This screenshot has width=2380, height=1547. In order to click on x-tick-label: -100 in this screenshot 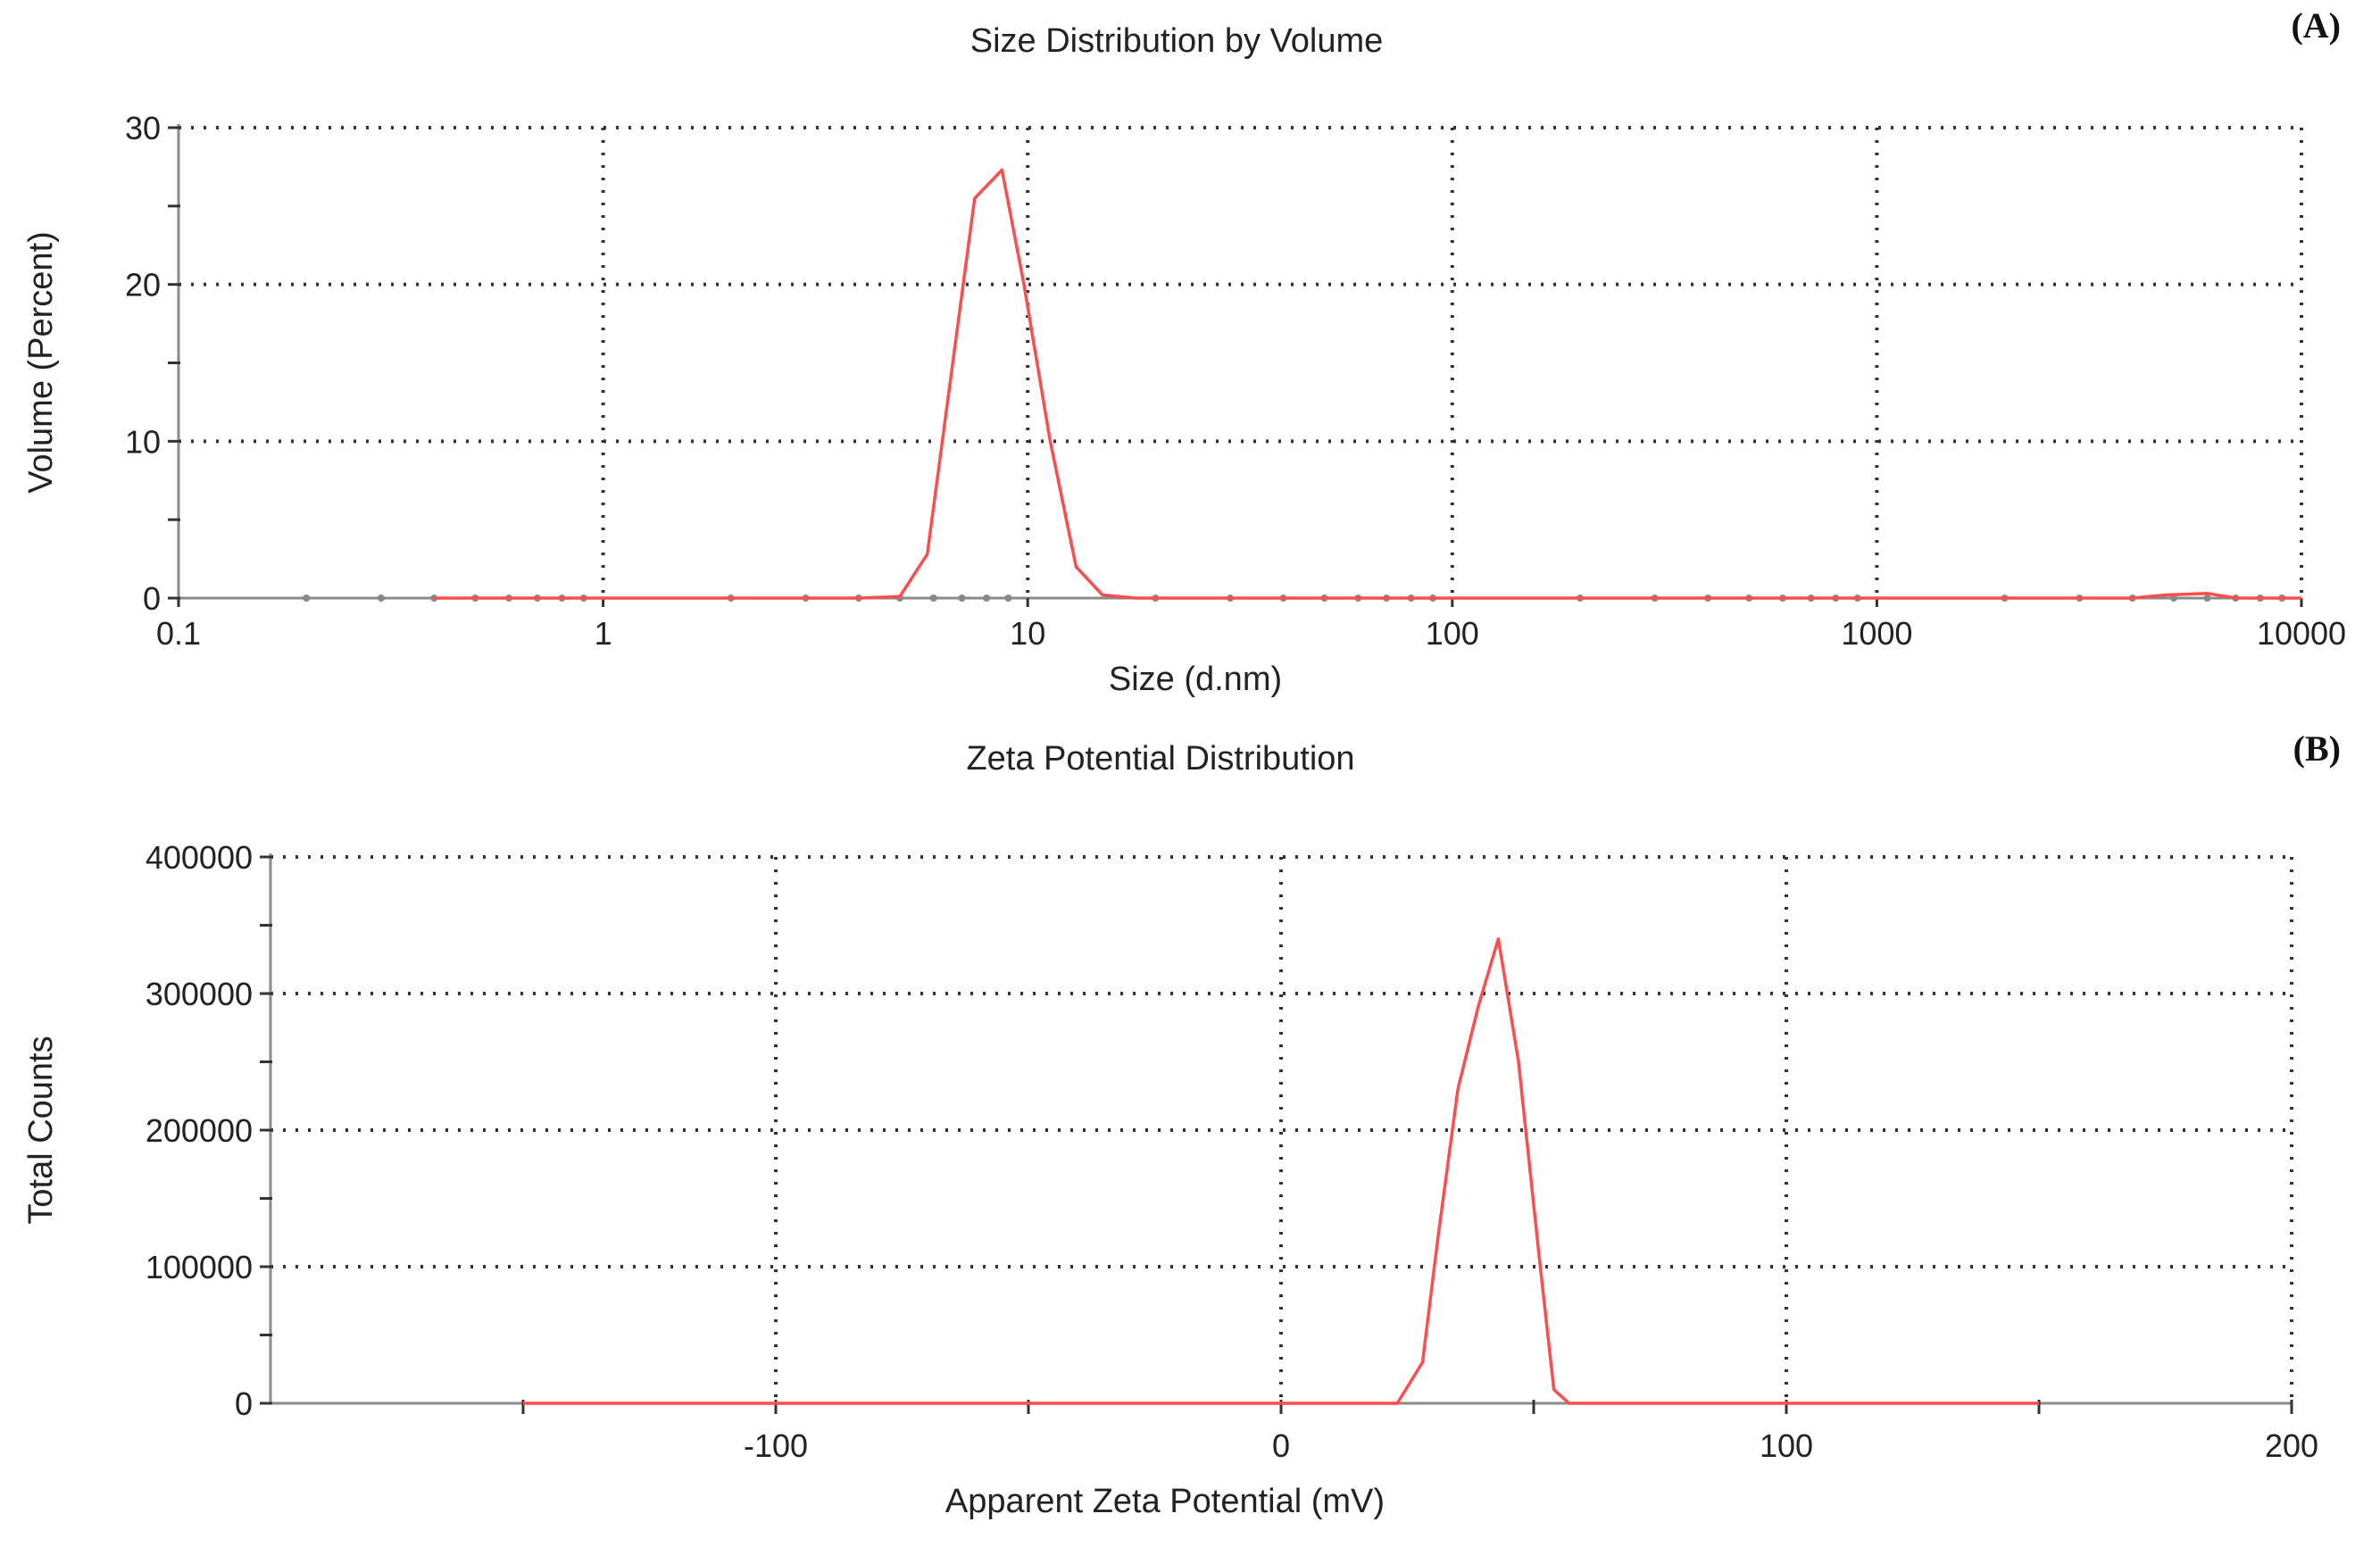, I will do `click(776, 1445)`.